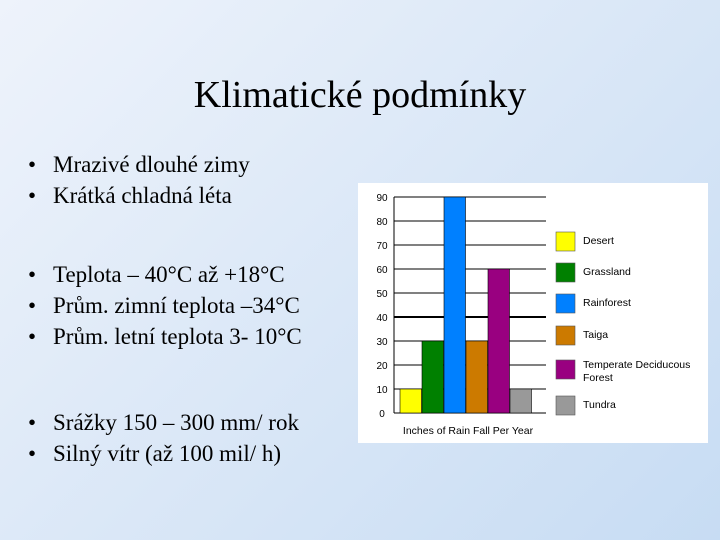  Describe the element at coordinates (476, 377) in the screenshot. I see `bar-taiga` at that location.